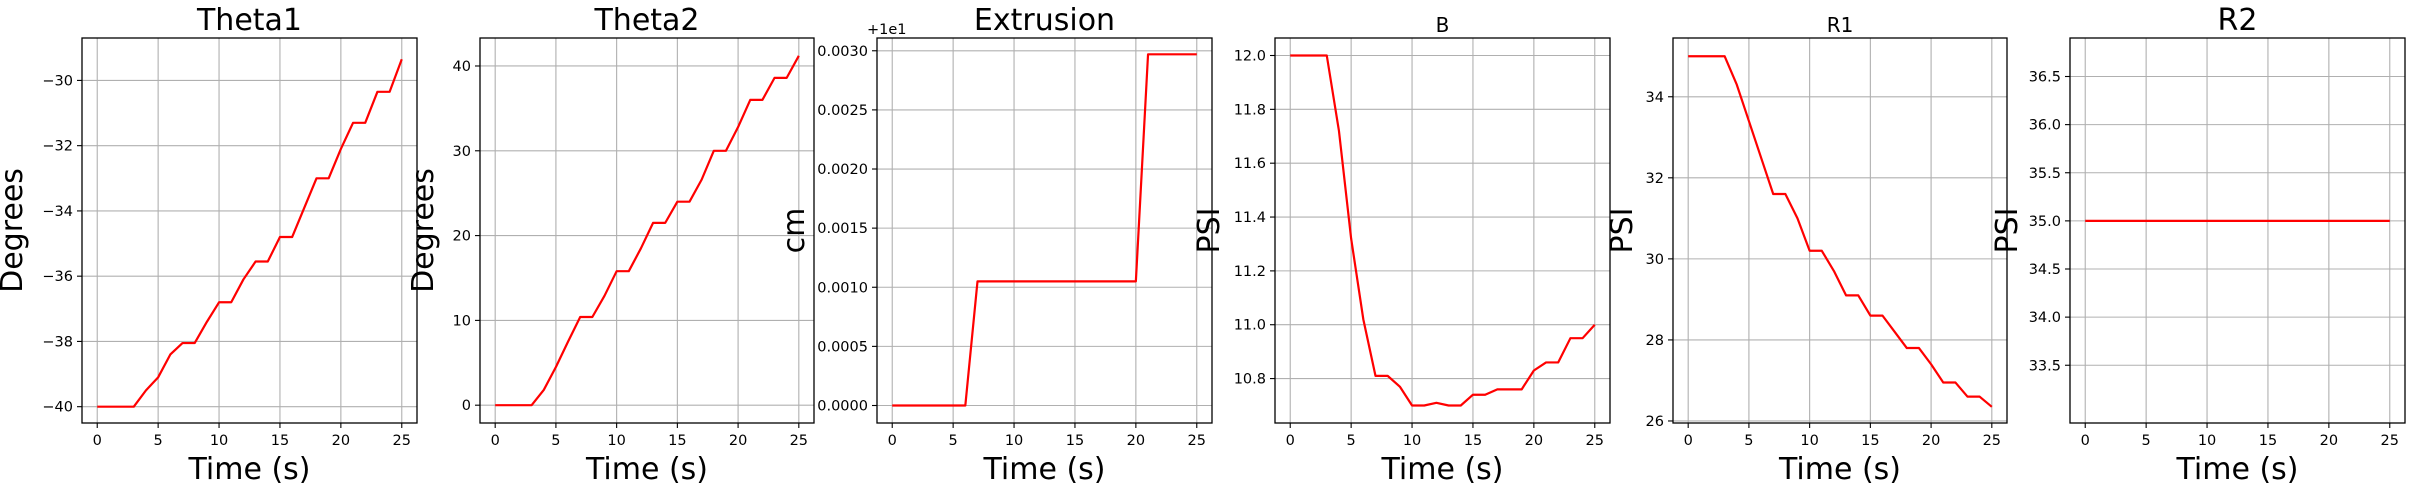 The image size is (2417, 492). I want to click on chart-title: R1, so click(1840, 25).